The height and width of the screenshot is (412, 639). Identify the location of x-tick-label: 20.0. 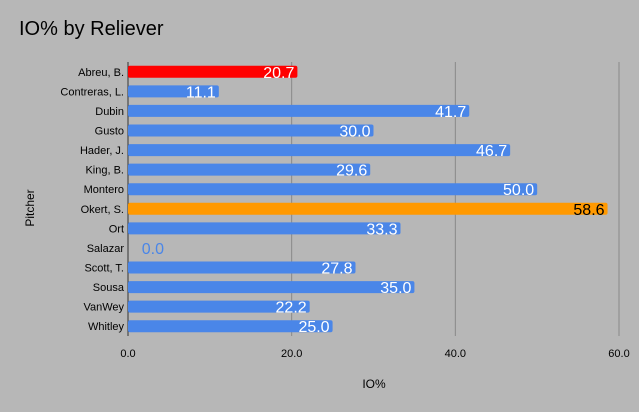
(291, 354).